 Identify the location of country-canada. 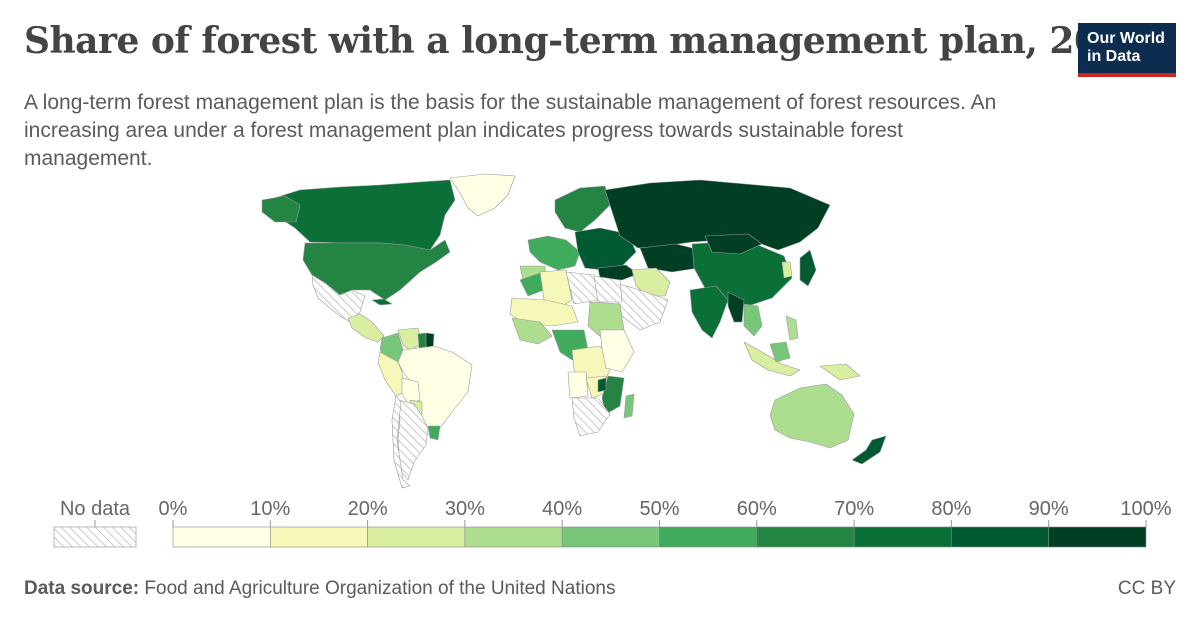
(361, 215).